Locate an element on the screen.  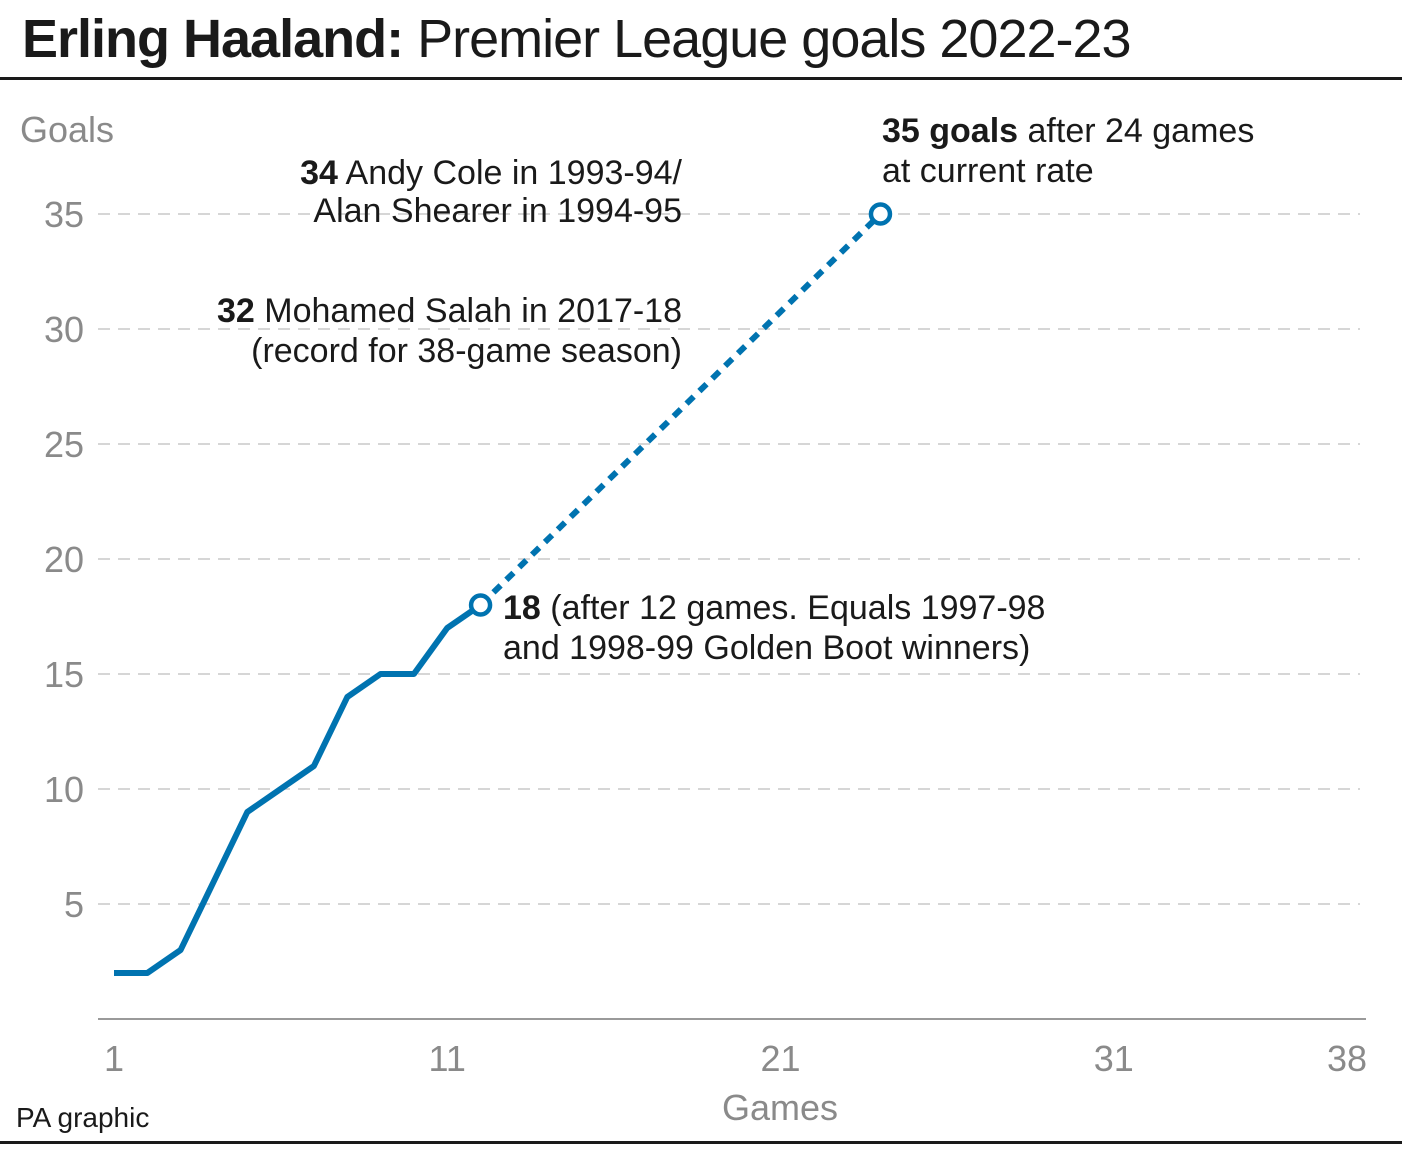
annotation-salah-line1: 32 Mohamed Salah in 2017-18 is located at coordinates (449, 311).